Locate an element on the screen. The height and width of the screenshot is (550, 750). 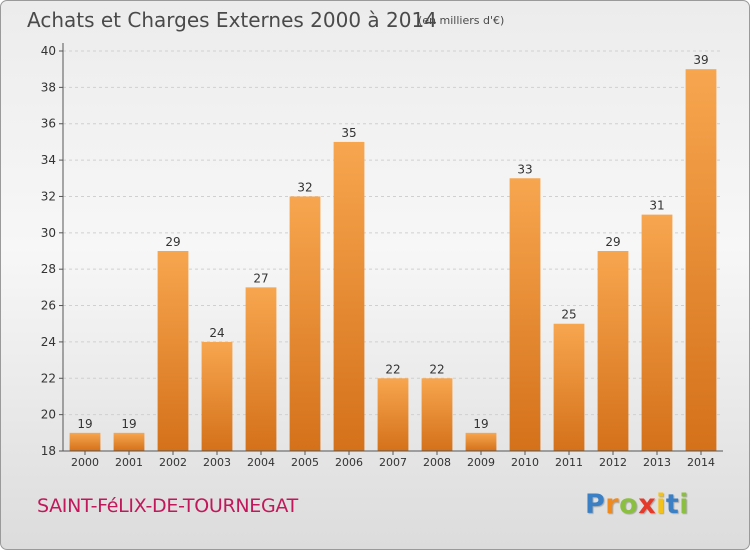
value-label-2008: 22 is located at coordinates (436, 369).